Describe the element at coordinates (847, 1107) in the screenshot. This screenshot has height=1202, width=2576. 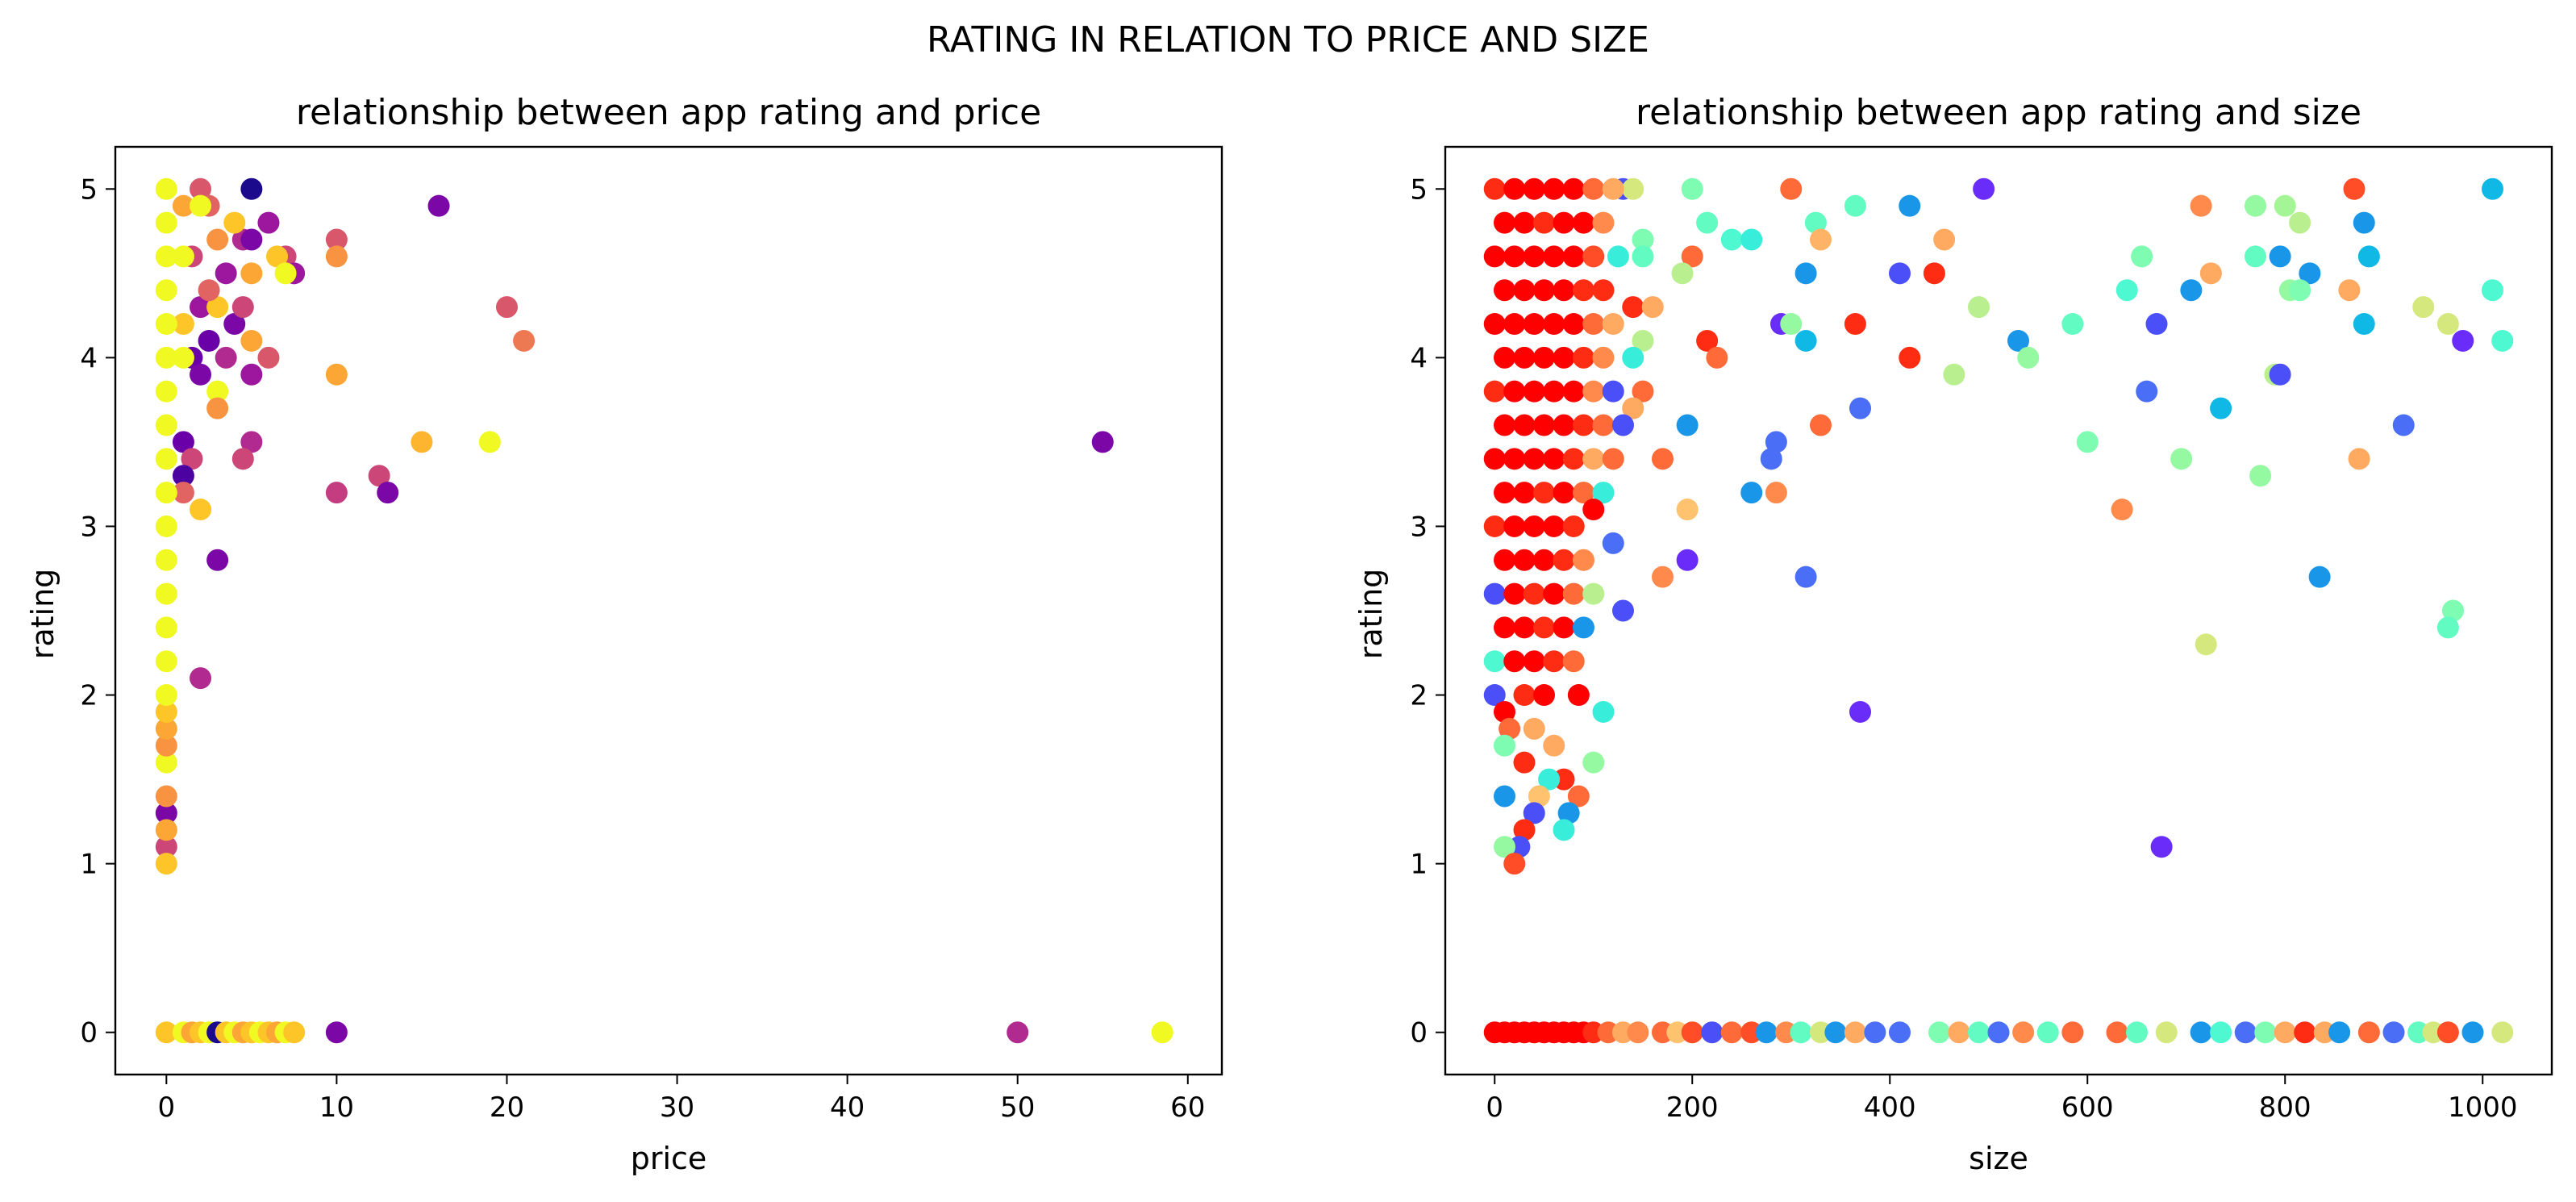
I see `x-tick-label: 40` at that location.